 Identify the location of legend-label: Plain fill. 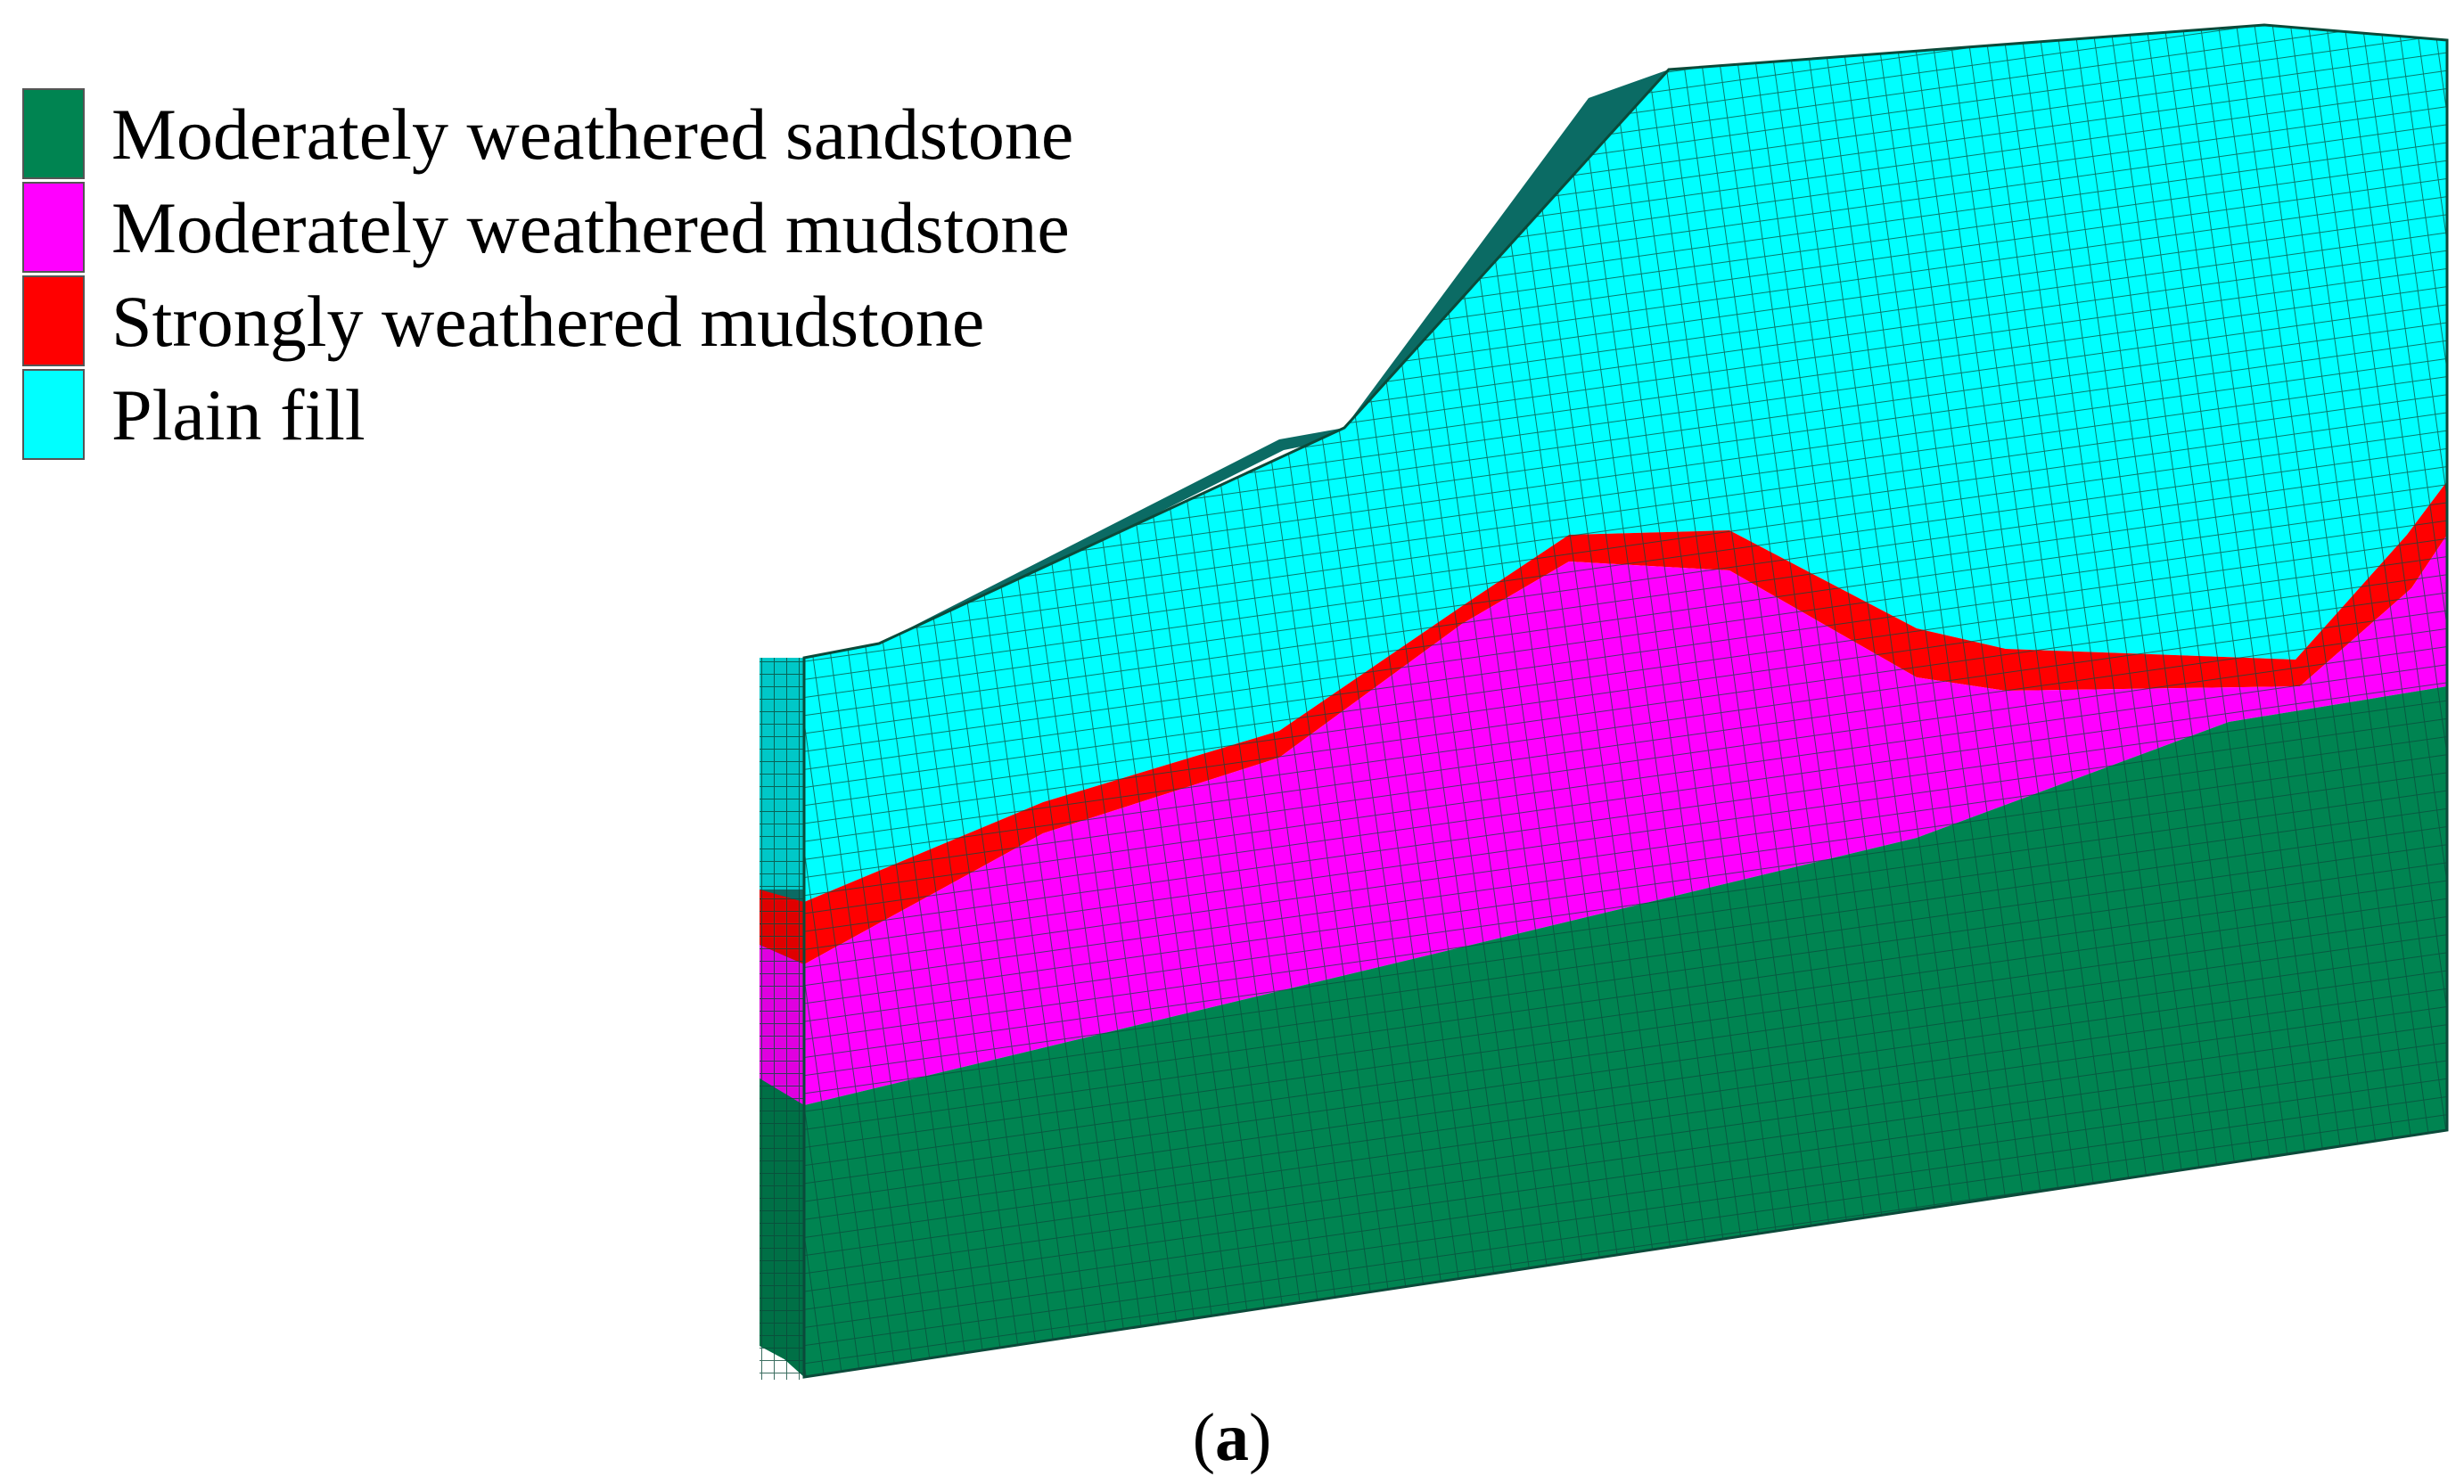
(238, 414).